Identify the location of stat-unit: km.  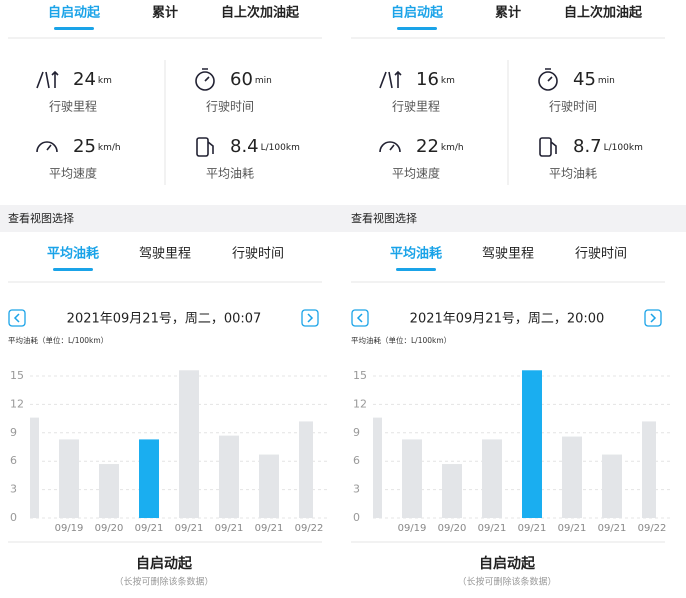
(448, 81).